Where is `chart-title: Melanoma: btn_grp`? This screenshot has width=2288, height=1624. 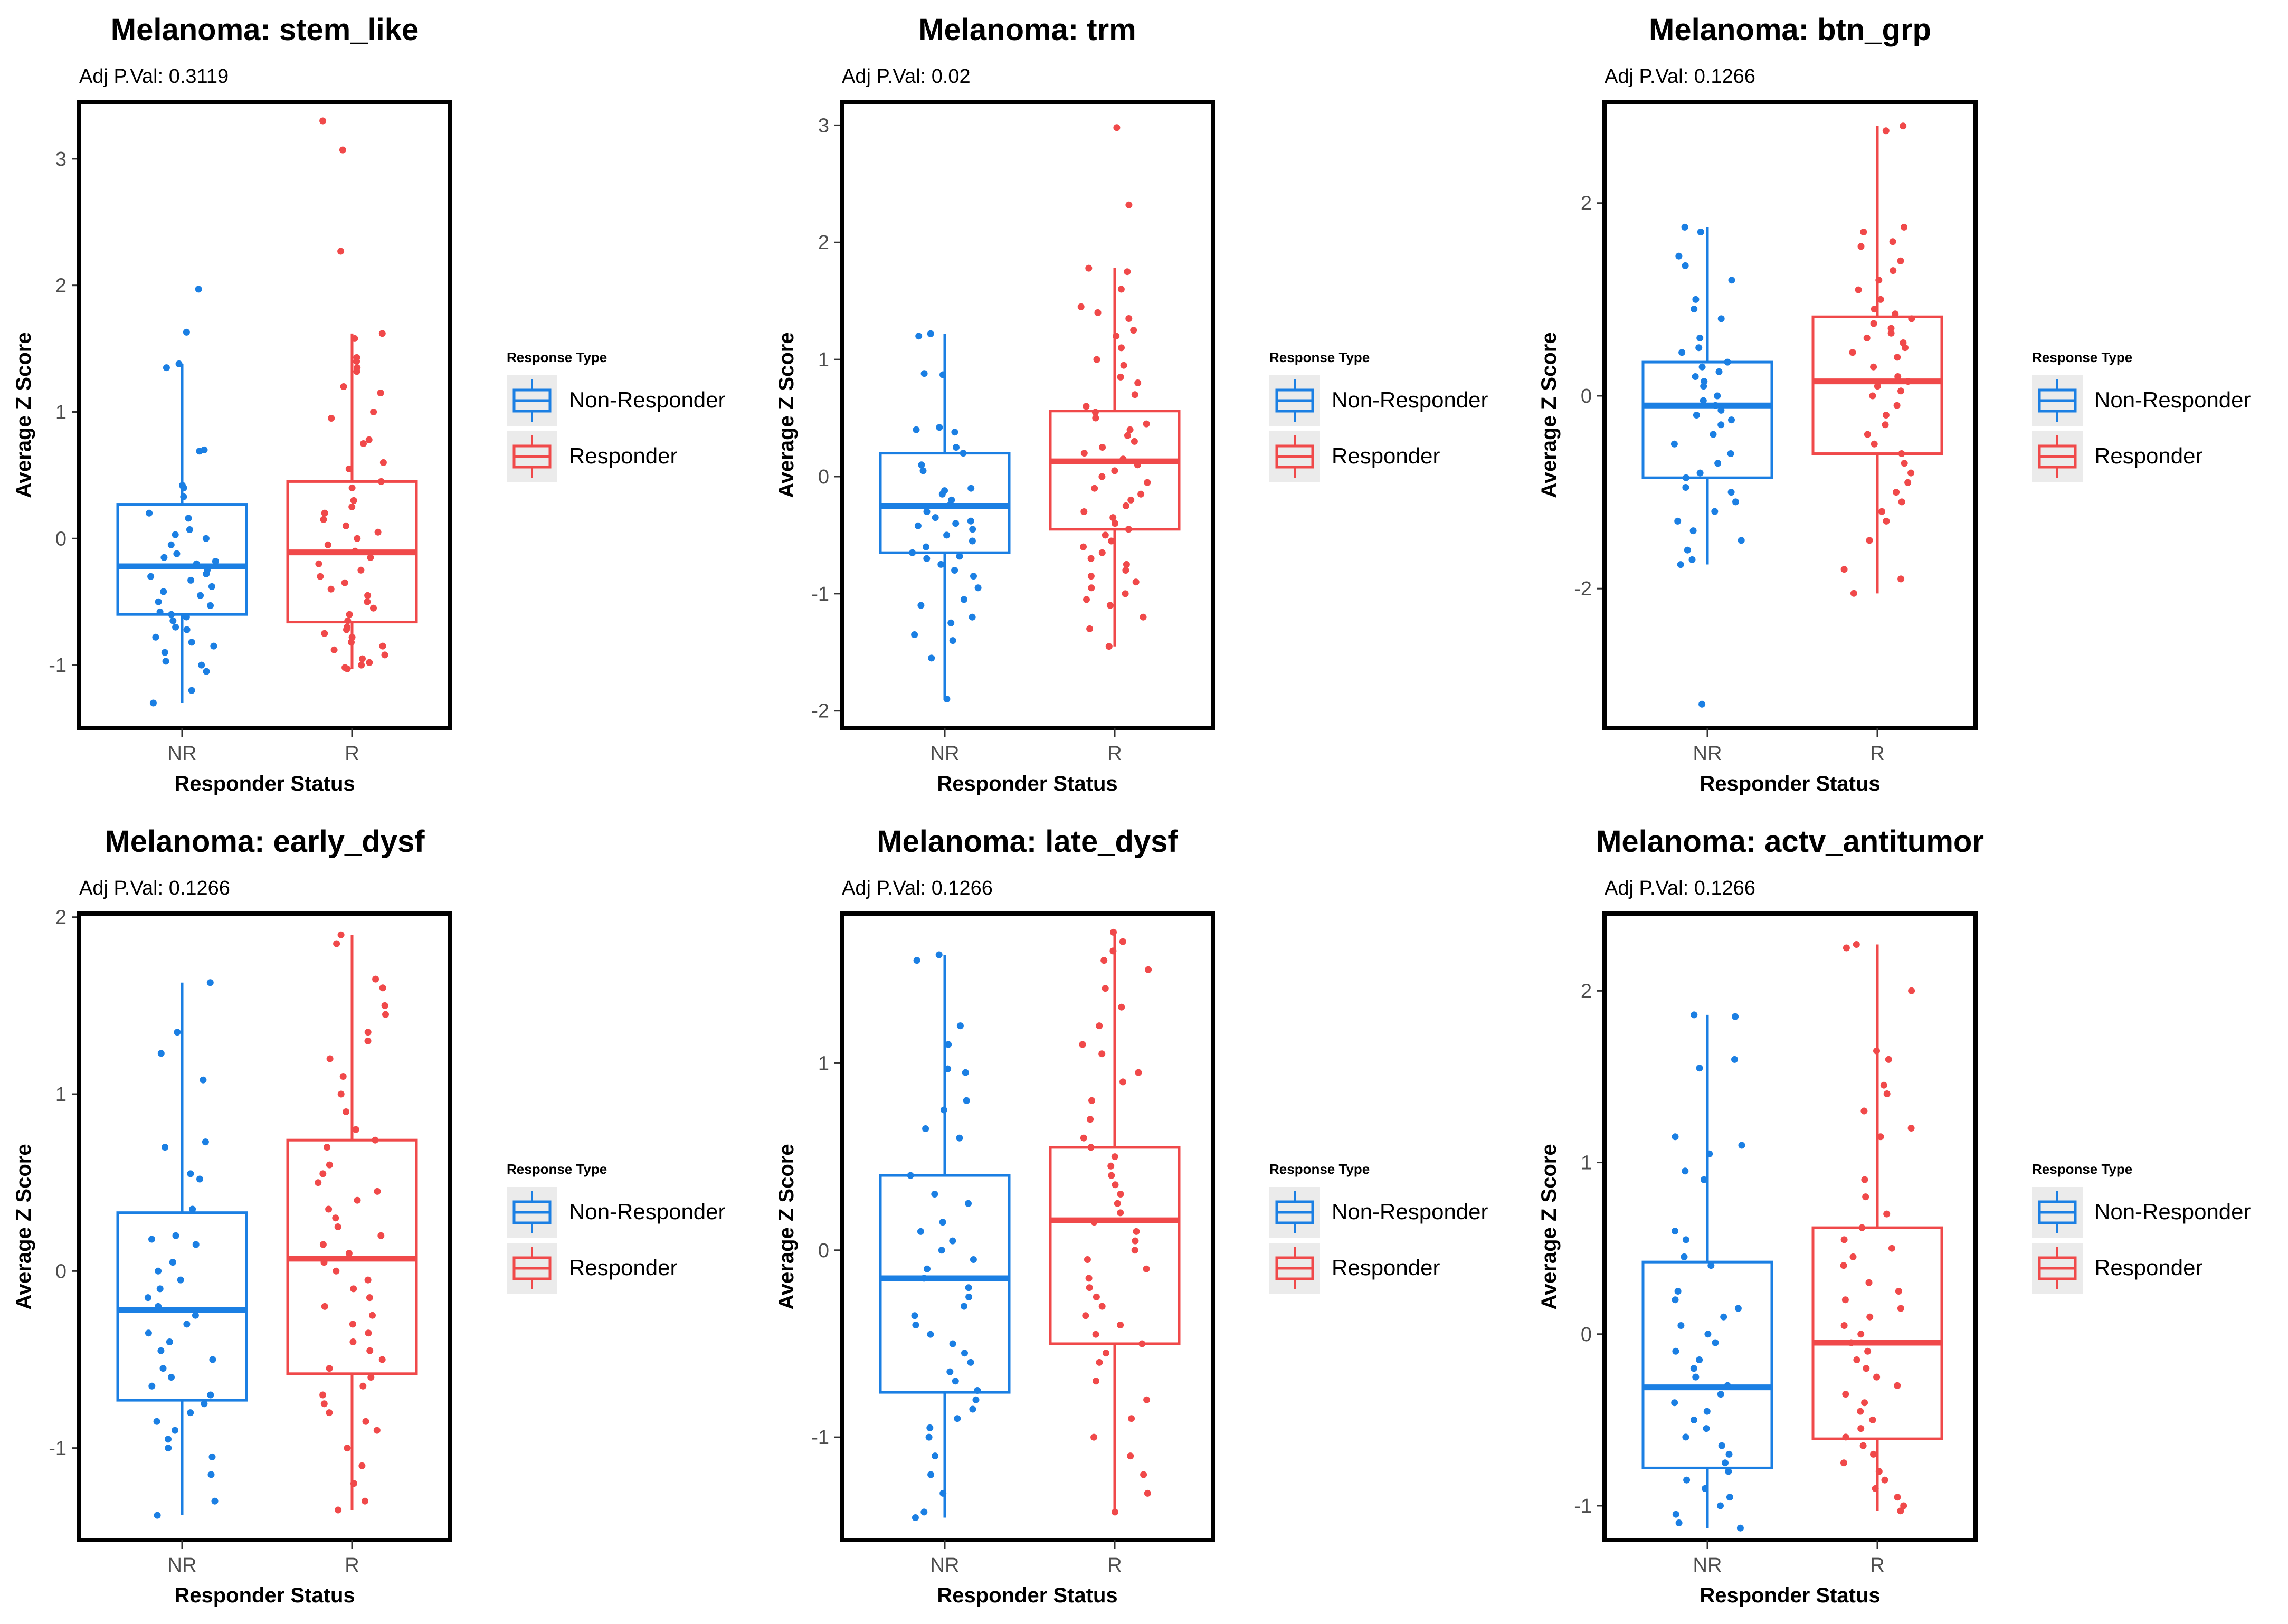 chart-title: Melanoma: btn_grp is located at coordinates (1790, 30).